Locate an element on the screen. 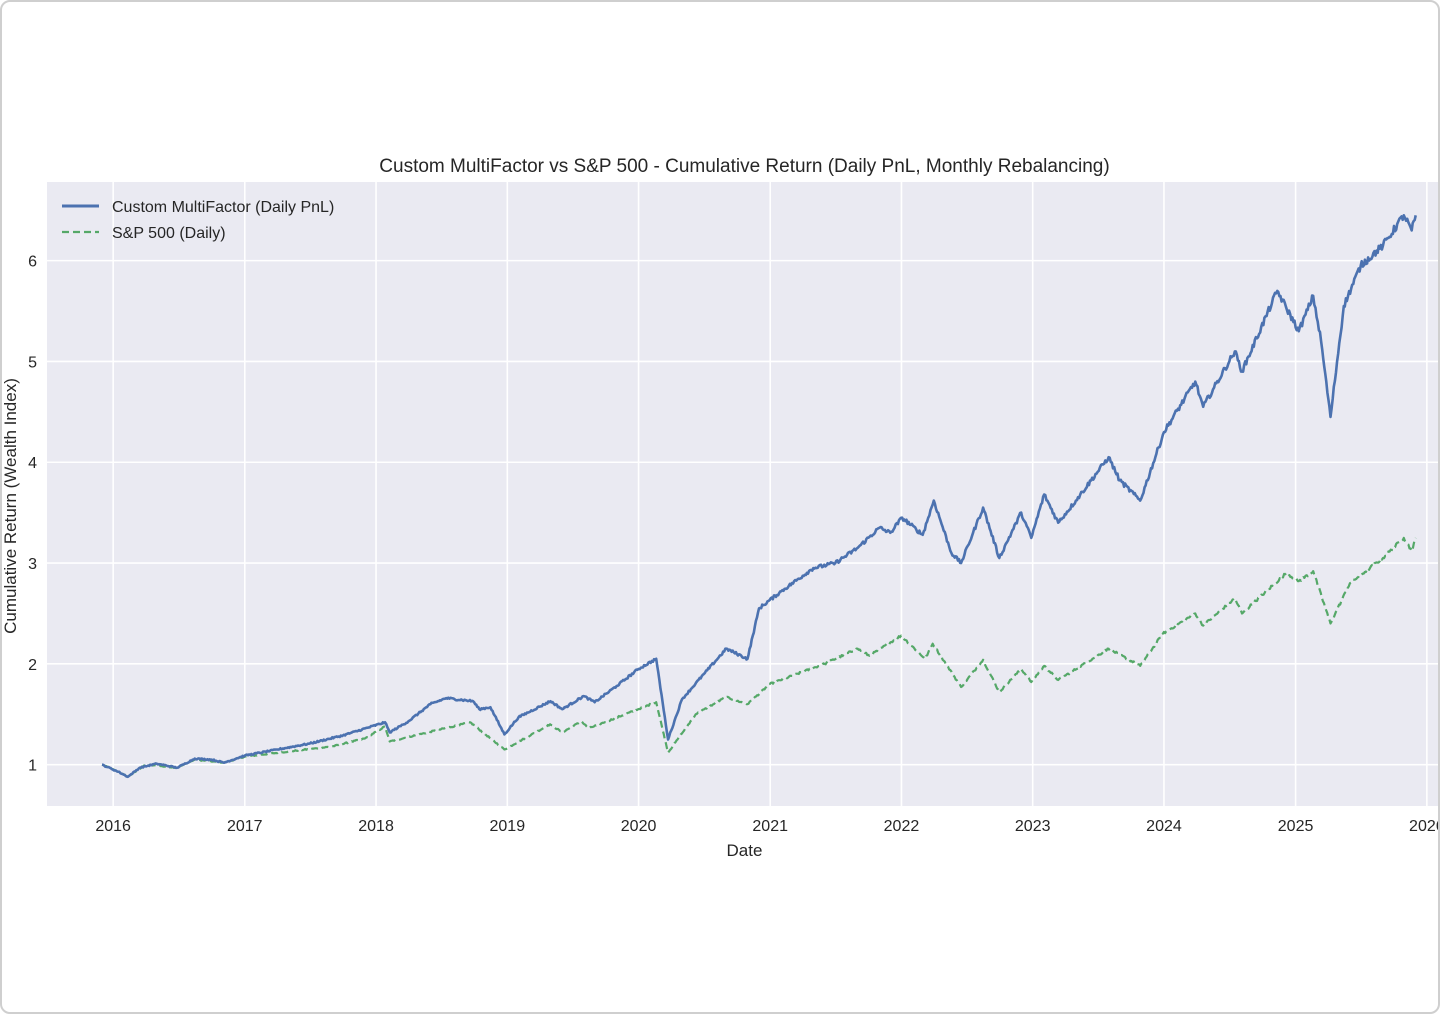 The height and width of the screenshot is (1014, 1440). y-tick-label: 1 is located at coordinates (32, 766).